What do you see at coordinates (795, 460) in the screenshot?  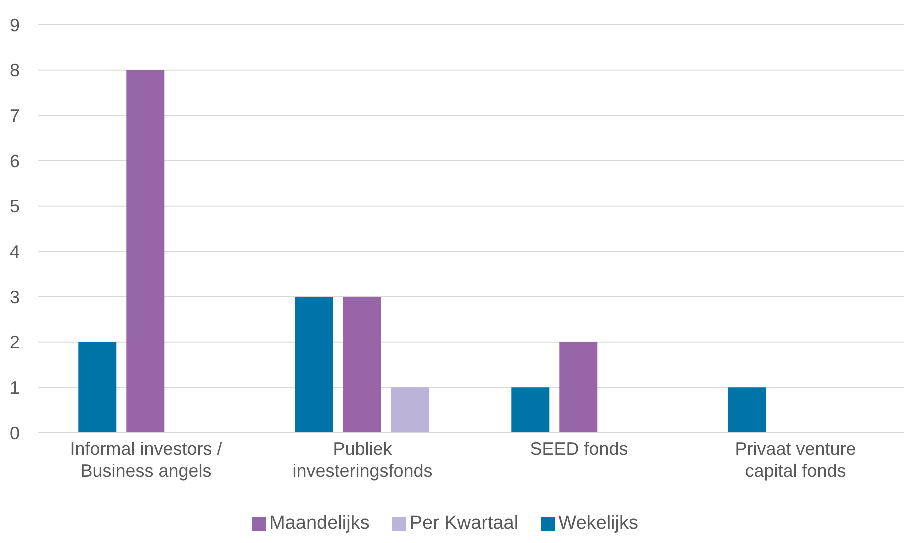 I see `x-tick-label: Privaat venture capital fonds` at bounding box center [795, 460].